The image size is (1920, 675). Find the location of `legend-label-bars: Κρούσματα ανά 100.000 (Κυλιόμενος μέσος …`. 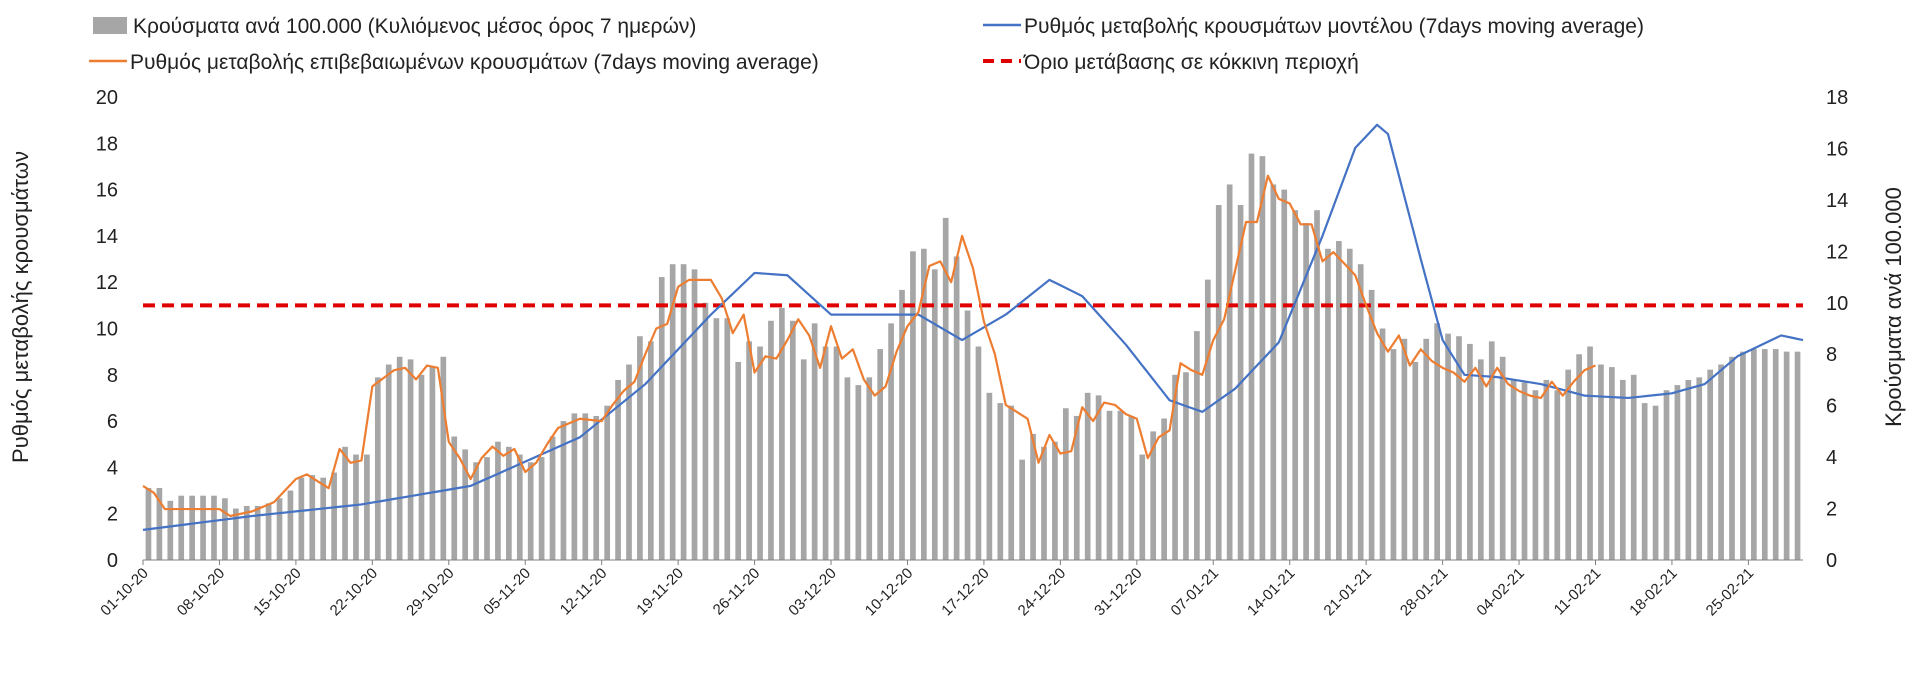

legend-label-bars: Κρούσματα ανά 100.000 (Κυλιόμενος μέσος … is located at coordinates (414, 26).